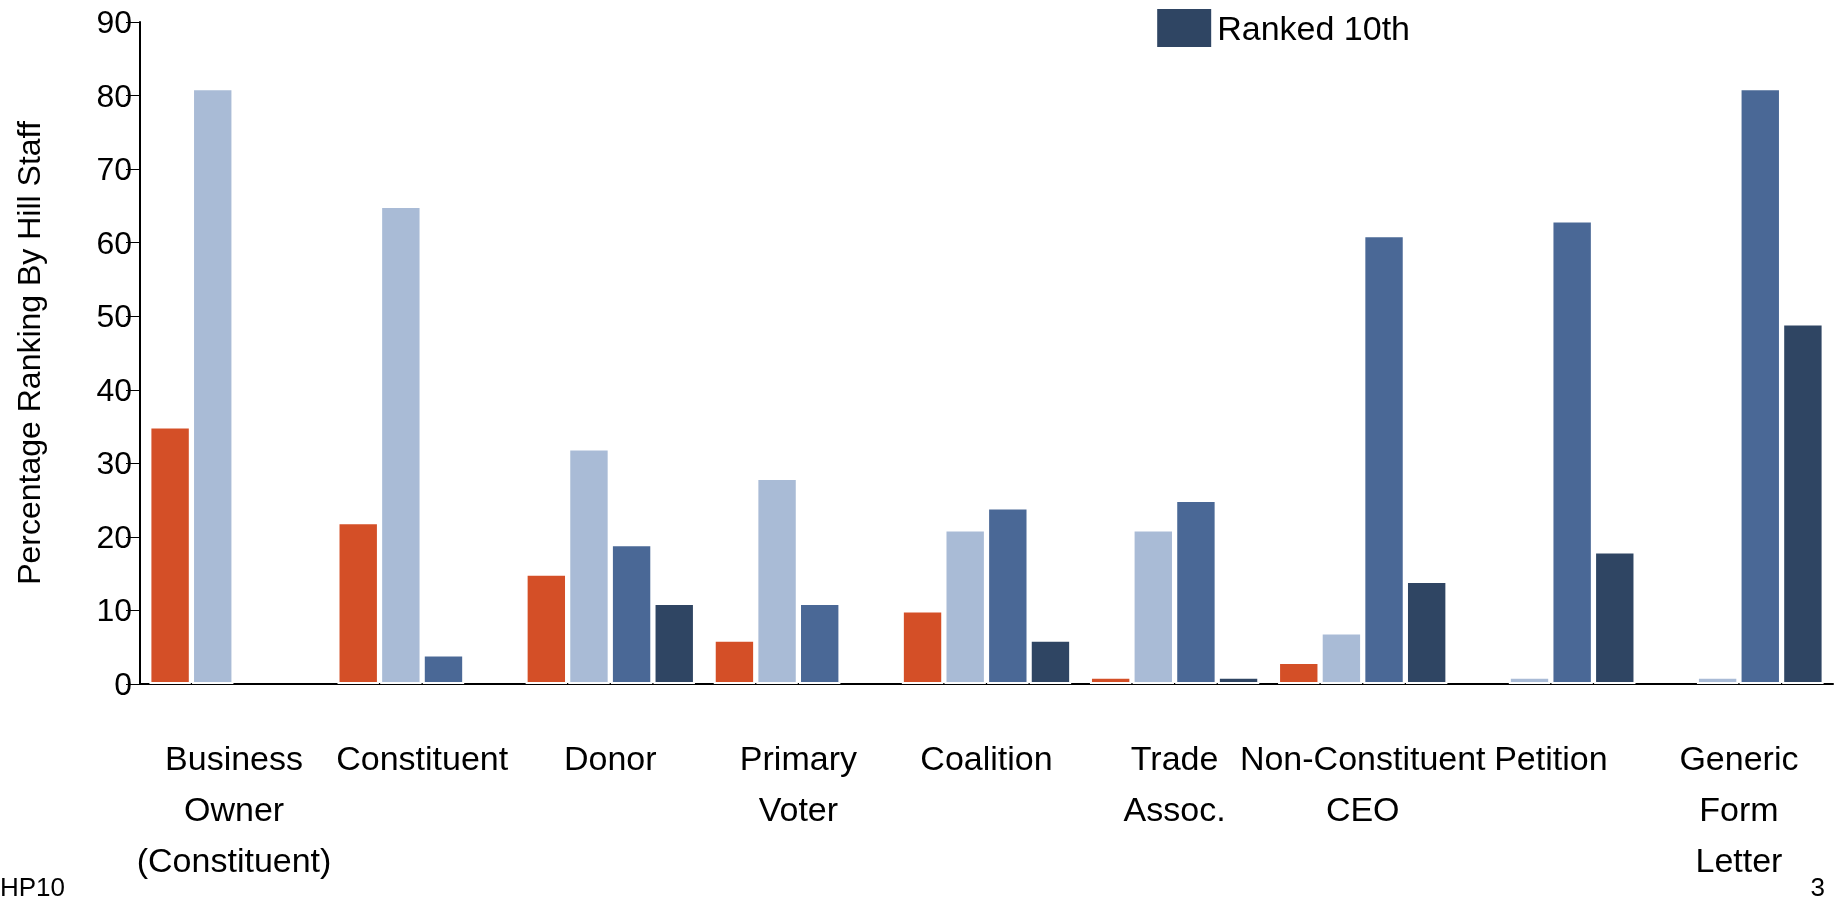  Describe the element at coordinates (1551, 757) in the screenshot. I see `x-tick-label: Petition` at that location.